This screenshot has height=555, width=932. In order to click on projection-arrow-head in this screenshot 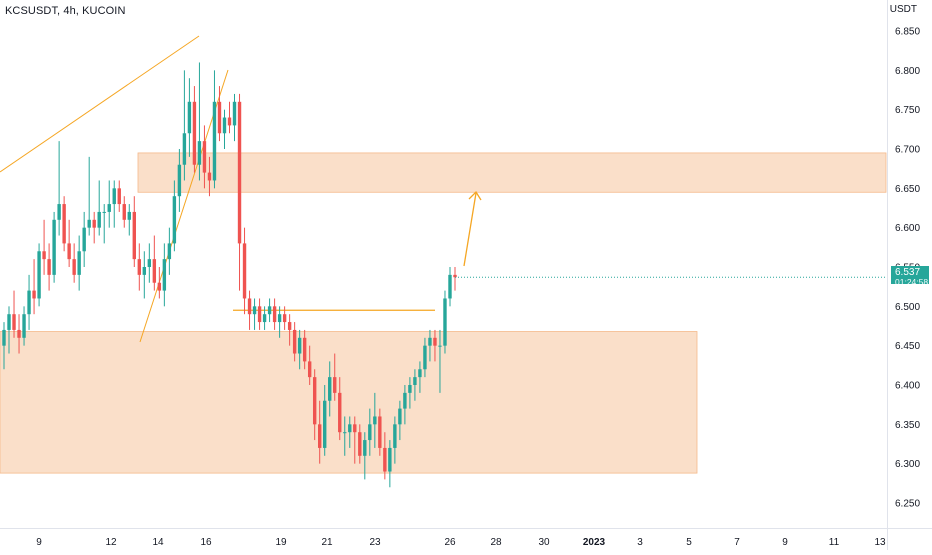, I will do `click(475, 195)`.